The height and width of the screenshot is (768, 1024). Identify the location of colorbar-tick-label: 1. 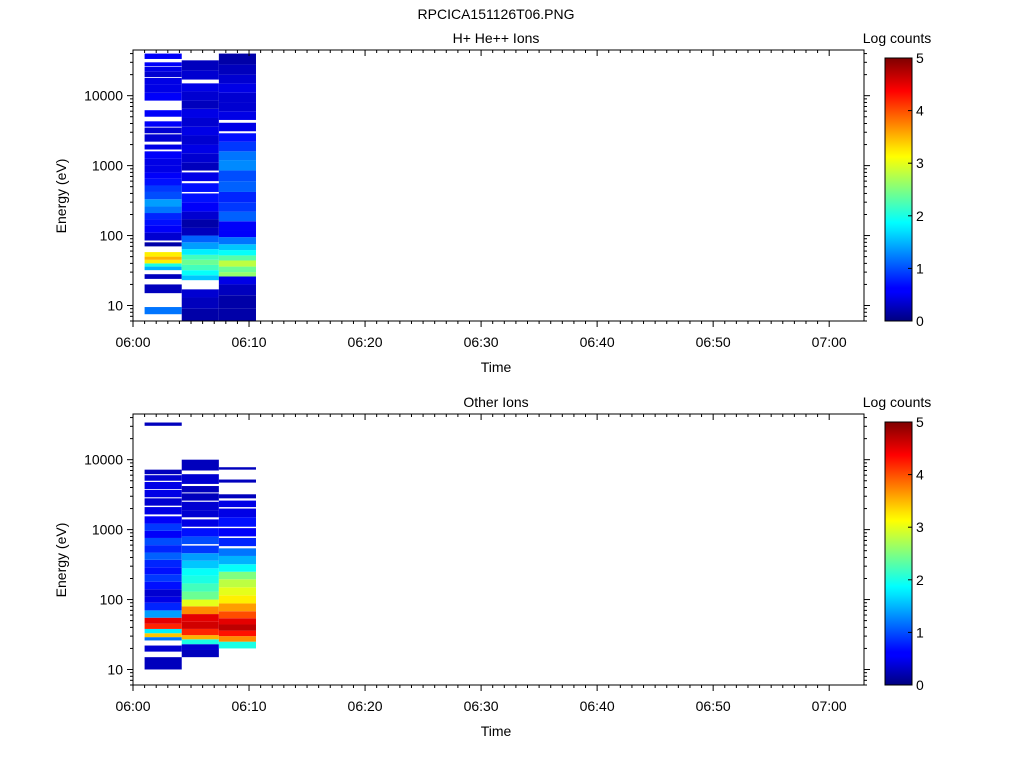
(920, 632).